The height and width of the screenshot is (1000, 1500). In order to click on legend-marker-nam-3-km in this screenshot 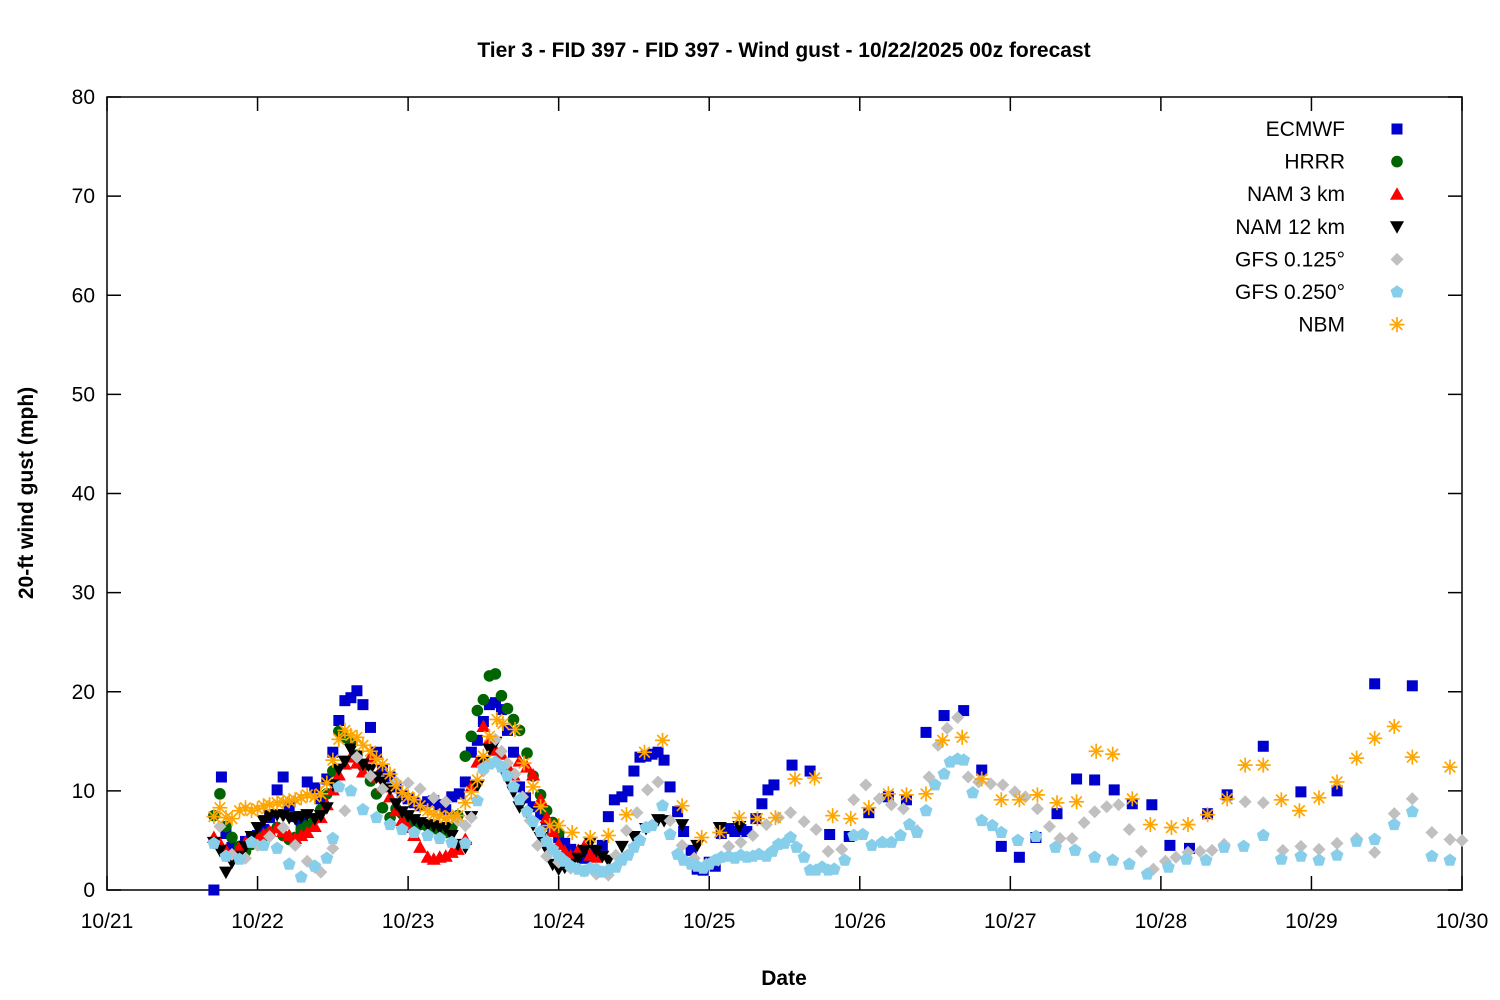, I will do `click(1397, 193)`.